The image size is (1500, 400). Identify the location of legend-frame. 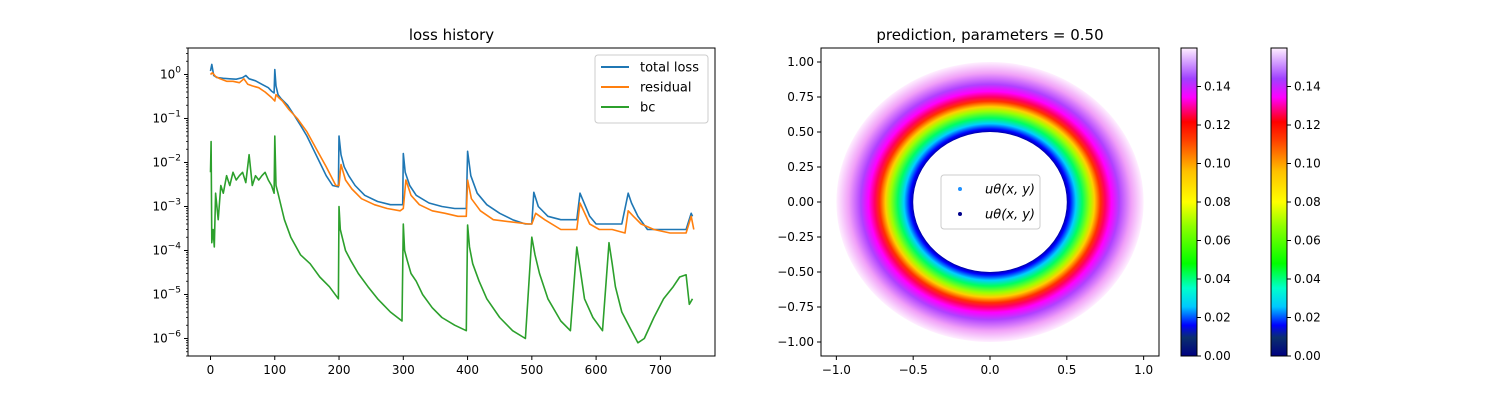
(990, 202).